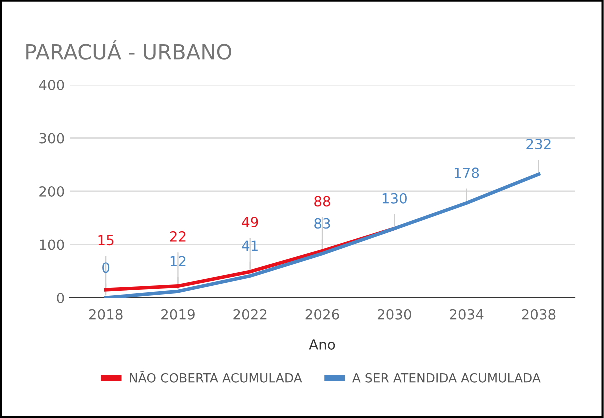  Describe the element at coordinates (250, 222) in the screenshot. I see `data-label: 49` at that location.